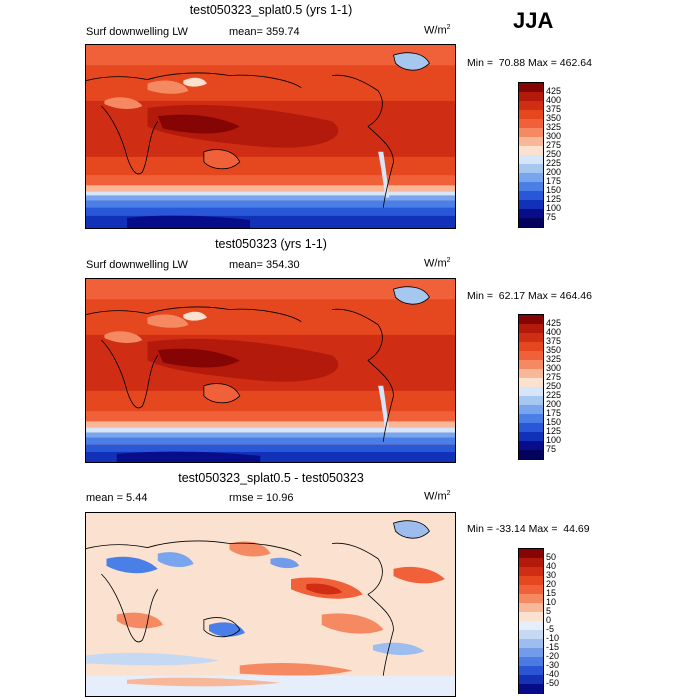 The height and width of the screenshot is (700, 700). Describe the element at coordinates (437, 496) in the screenshot. I see `panel-3-units: W/m2` at that location.